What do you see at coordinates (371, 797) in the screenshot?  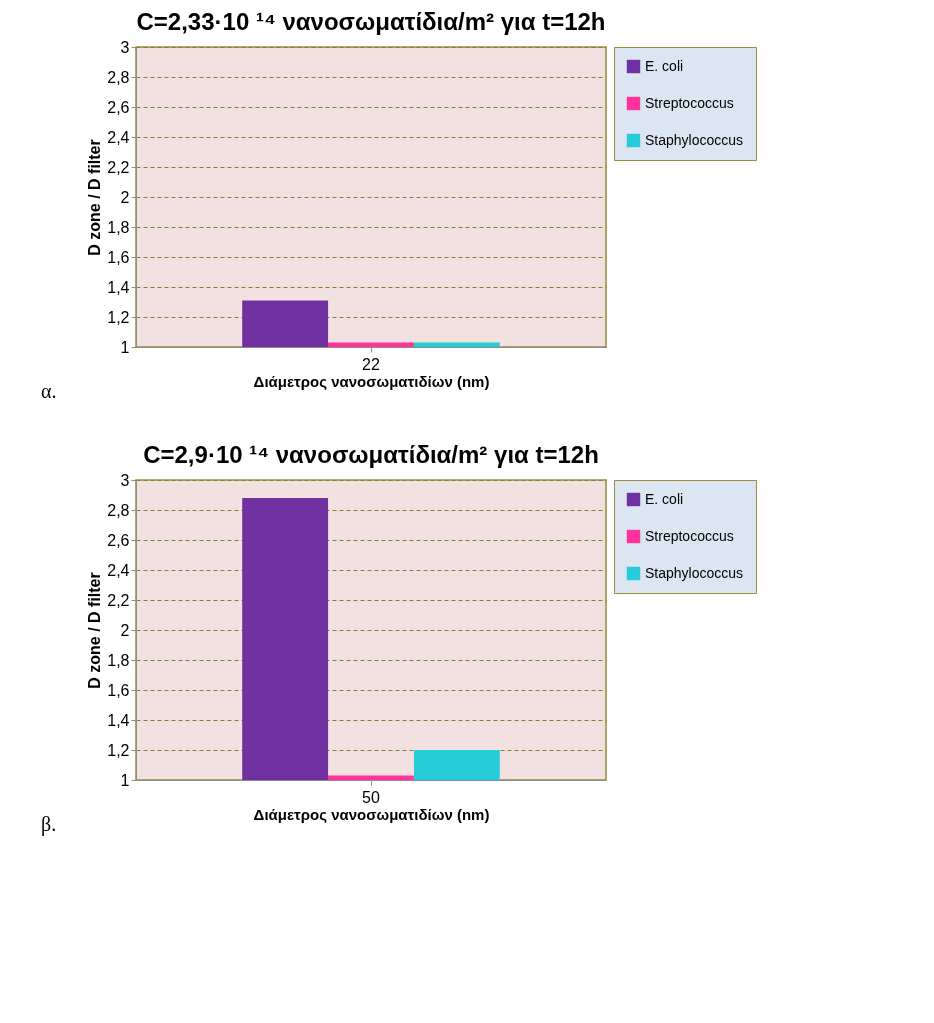 I see `x-tick-label: 50` at bounding box center [371, 797].